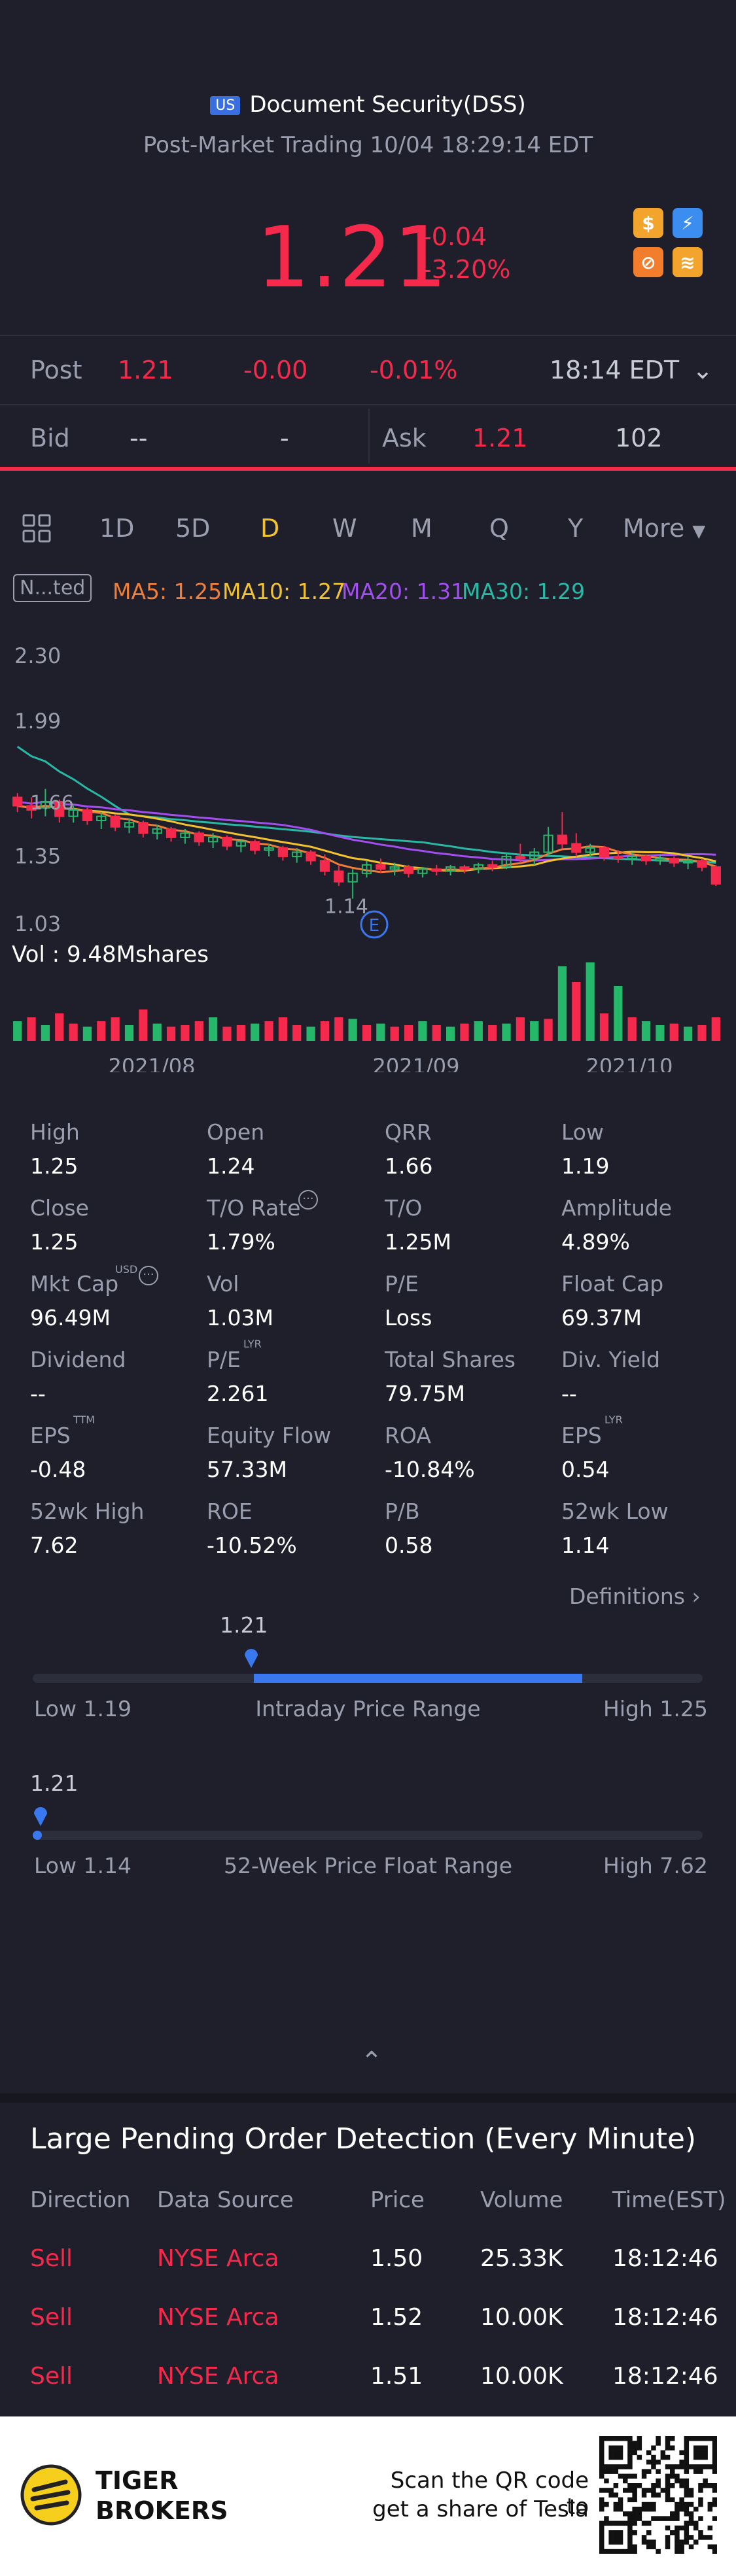 The height and width of the screenshot is (2576, 736). What do you see at coordinates (404, 1208) in the screenshot?
I see `stat-label: T/O` at bounding box center [404, 1208].